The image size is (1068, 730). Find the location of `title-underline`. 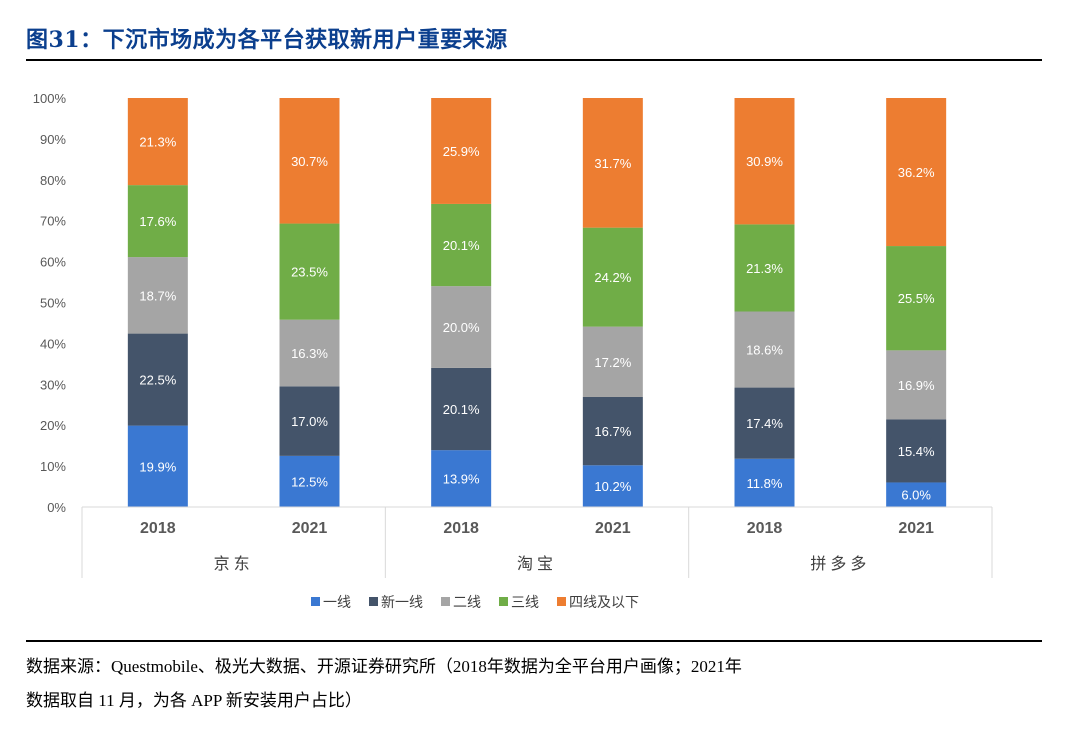

title-underline is located at coordinates (534, 60).